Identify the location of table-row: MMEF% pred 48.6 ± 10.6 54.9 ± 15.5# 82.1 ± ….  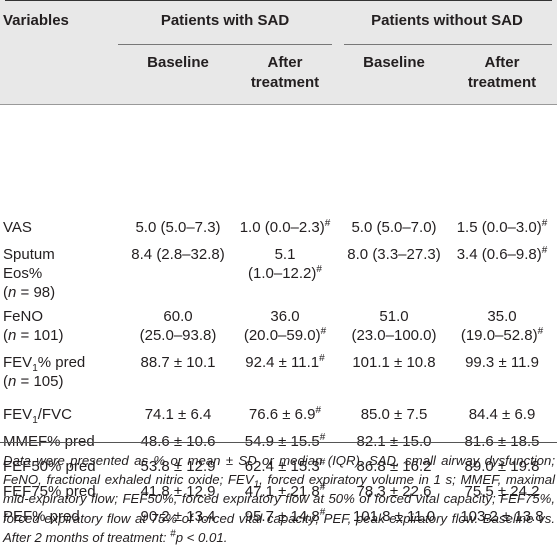
(278, 444).